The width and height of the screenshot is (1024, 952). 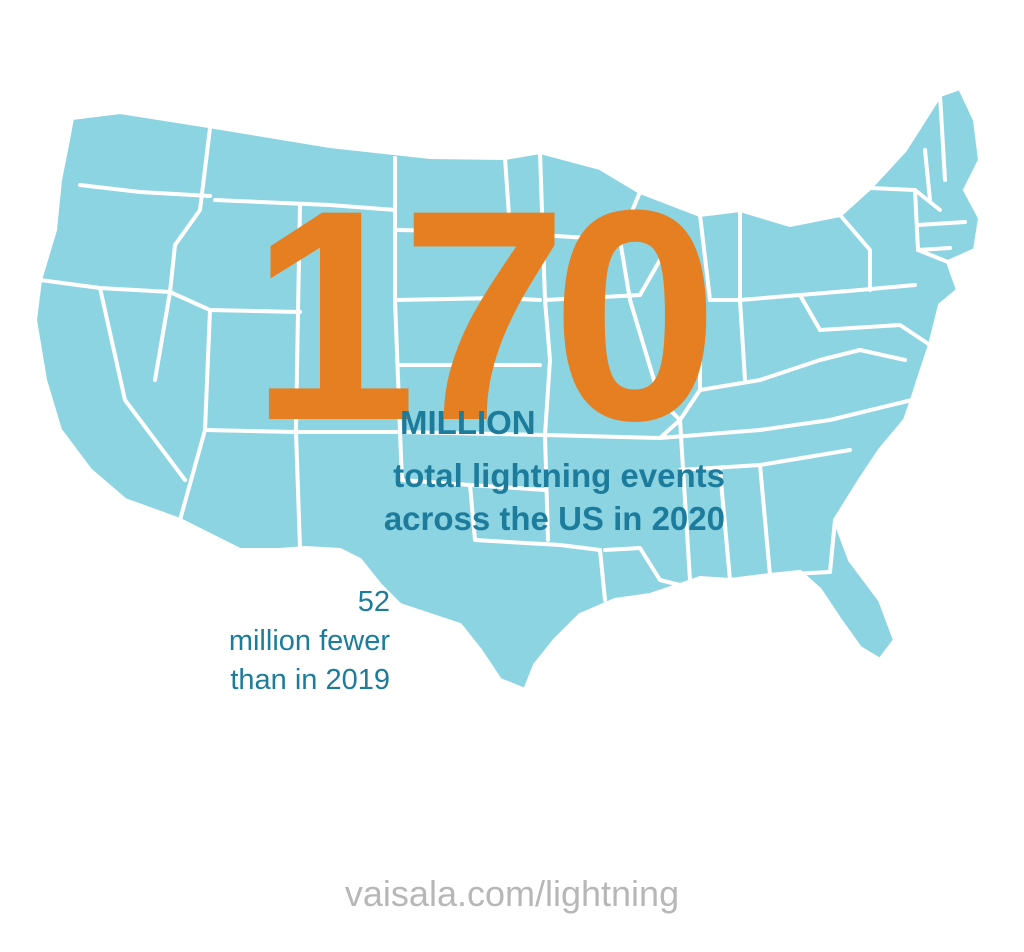 What do you see at coordinates (512, 893) in the screenshot?
I see `footer-url: vaisala.com/lightning` at bounding box center [512, 893].